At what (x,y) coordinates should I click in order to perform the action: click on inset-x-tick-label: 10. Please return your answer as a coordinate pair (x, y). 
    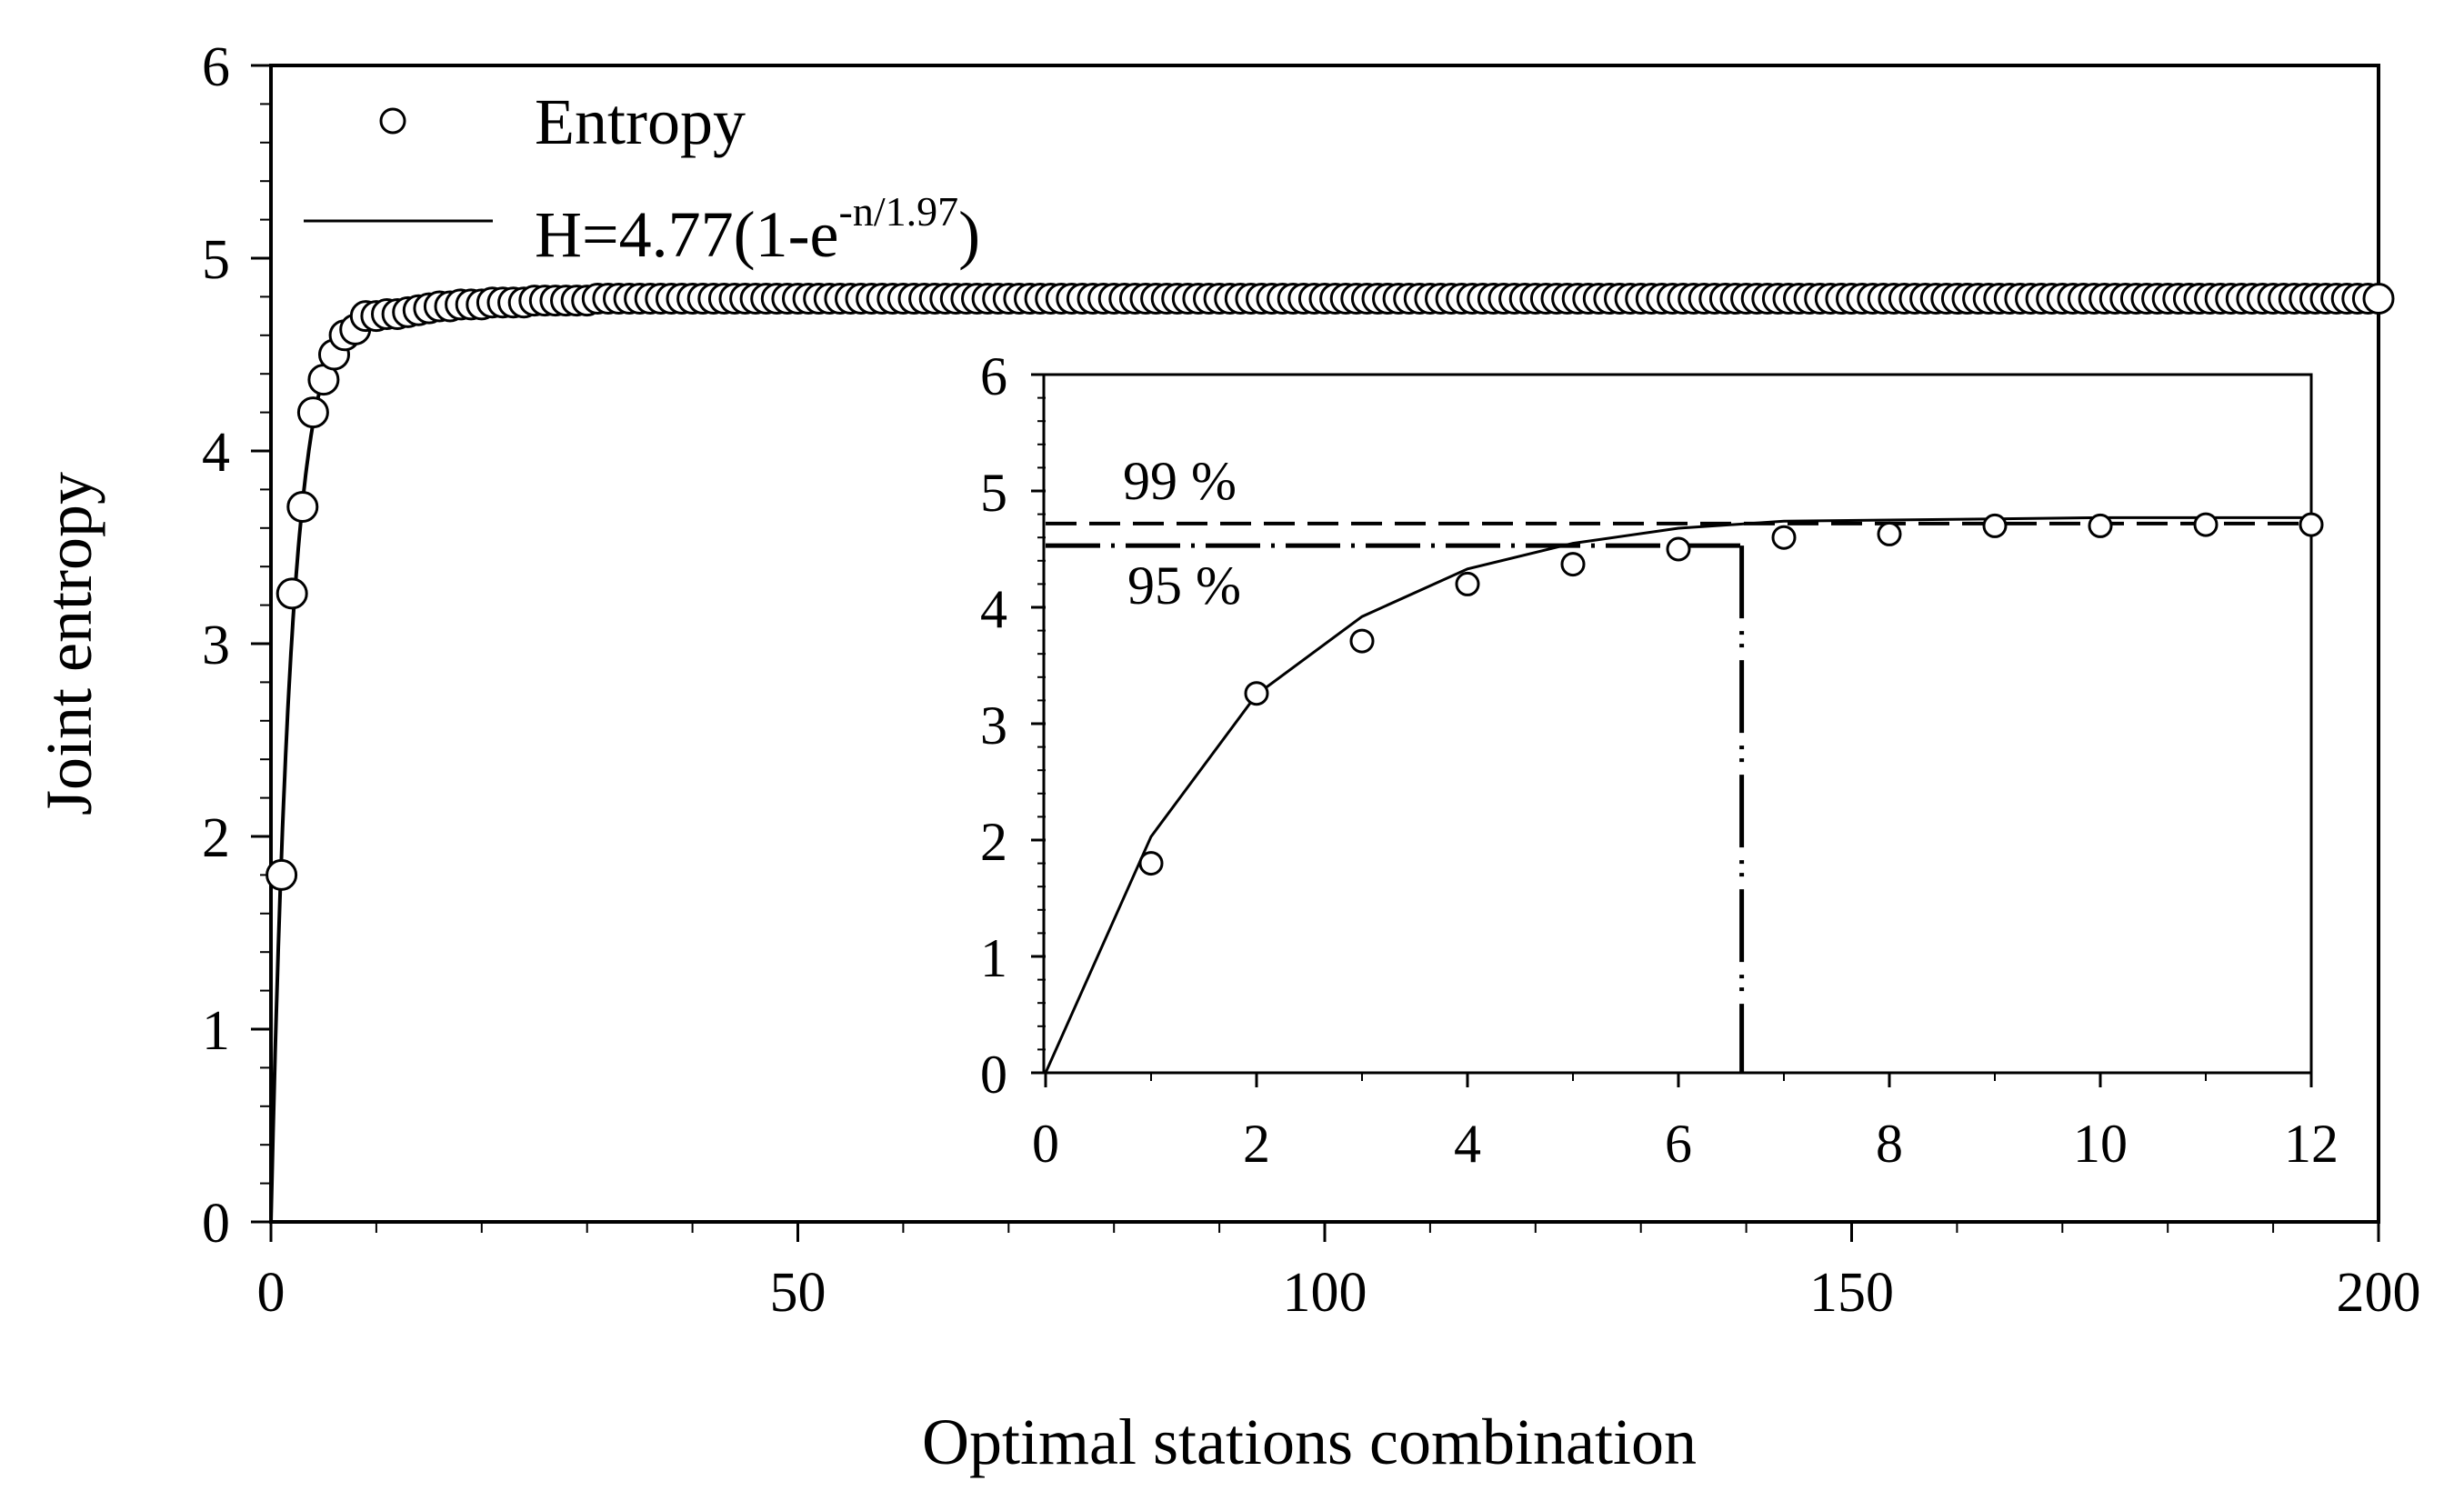
    Looking at the image, I should click on (2101, 1144).